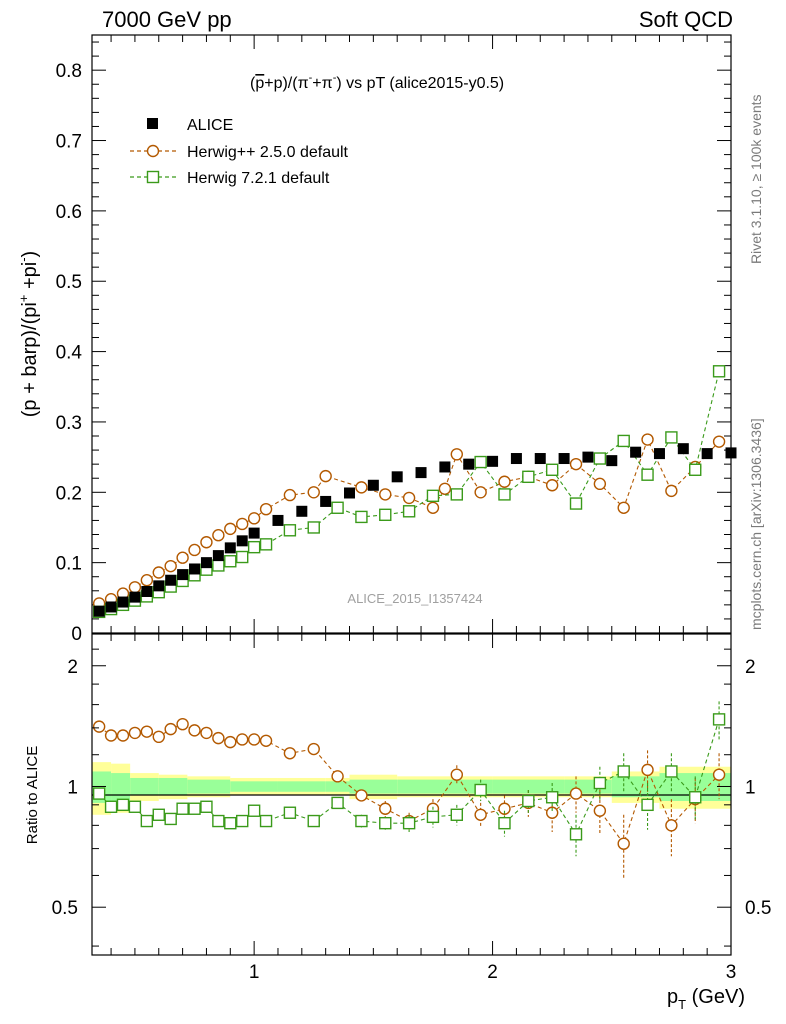  What do you see at coordinates (69, 142) in the screenshot?
I see `main-ytick-label: 0.7` at bounding box center [69, 142].